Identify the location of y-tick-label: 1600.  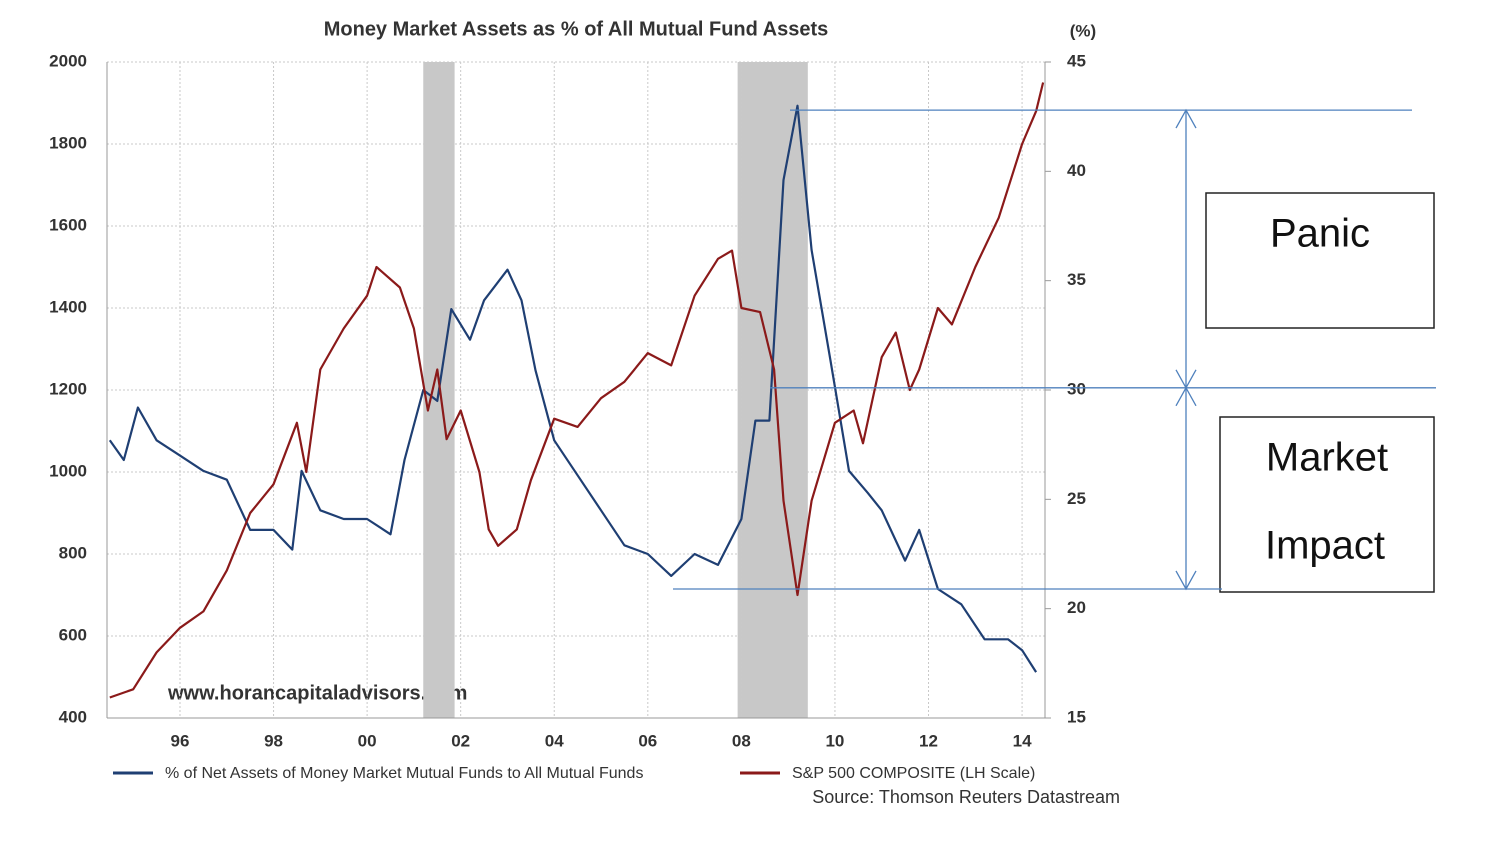
(68, 224).